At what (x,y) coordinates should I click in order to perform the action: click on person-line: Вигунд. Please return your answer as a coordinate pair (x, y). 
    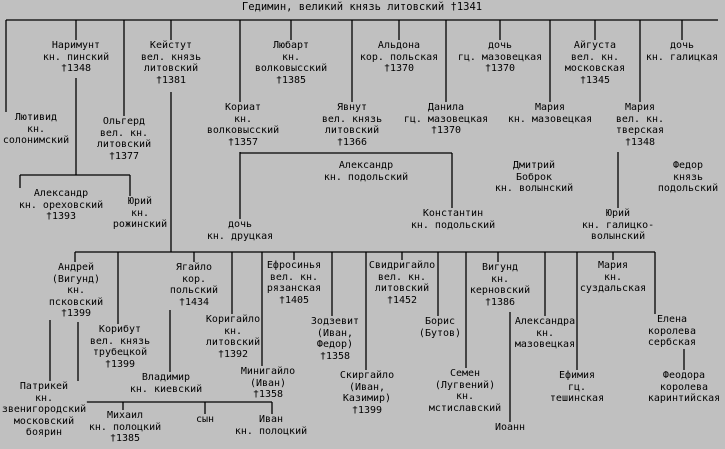
    Looking at the image, I should click on (500, 267).